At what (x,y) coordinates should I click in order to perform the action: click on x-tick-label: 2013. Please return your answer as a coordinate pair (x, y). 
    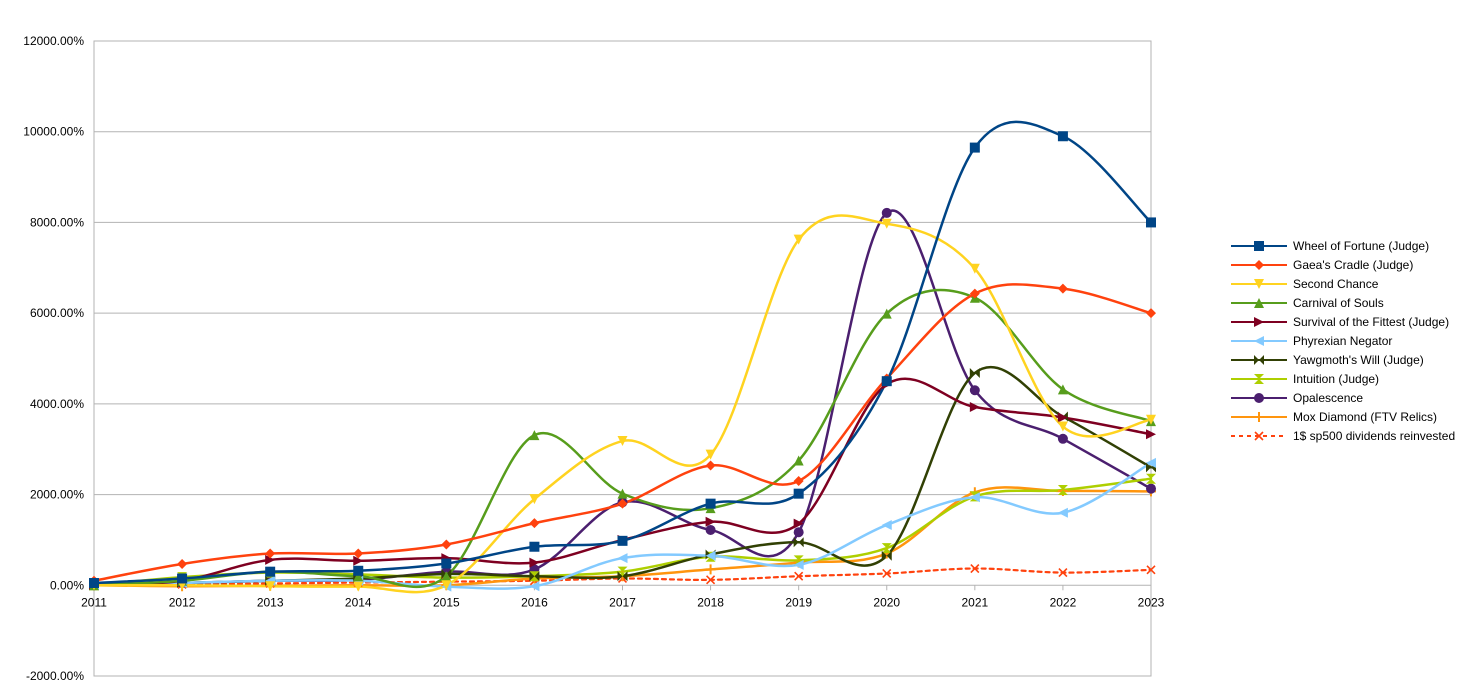
    Looking at the image, I should click on (270, 602).